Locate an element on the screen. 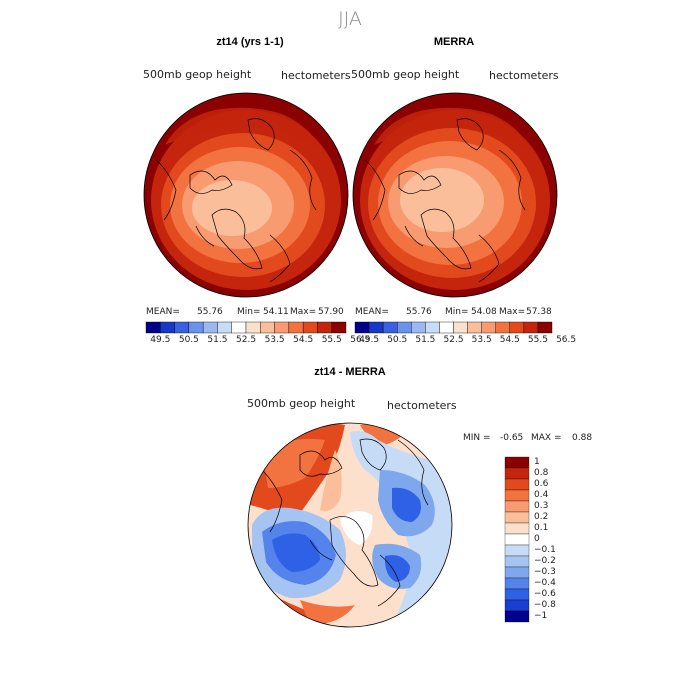 This screenshot has height=700, width=700. panel2-colorbar is located at coordinates (453, 327).